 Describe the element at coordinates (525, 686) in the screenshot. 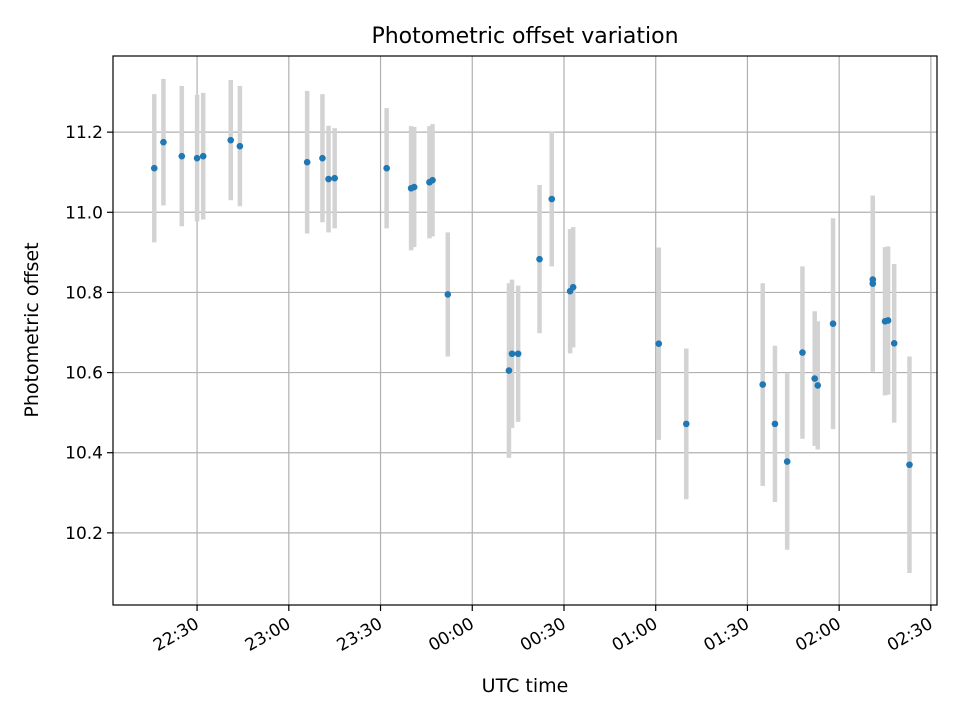

I see `x-axis-label: UTC time` at that location.